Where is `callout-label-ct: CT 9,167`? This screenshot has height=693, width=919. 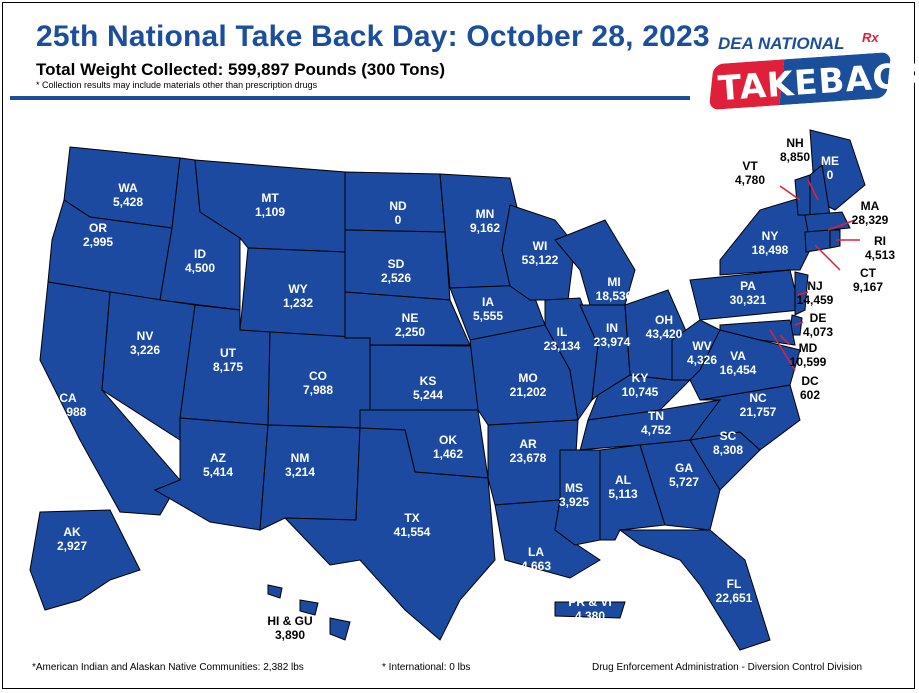 callout-label-ct: CT 9,167 is located at coordinates (868, 280).